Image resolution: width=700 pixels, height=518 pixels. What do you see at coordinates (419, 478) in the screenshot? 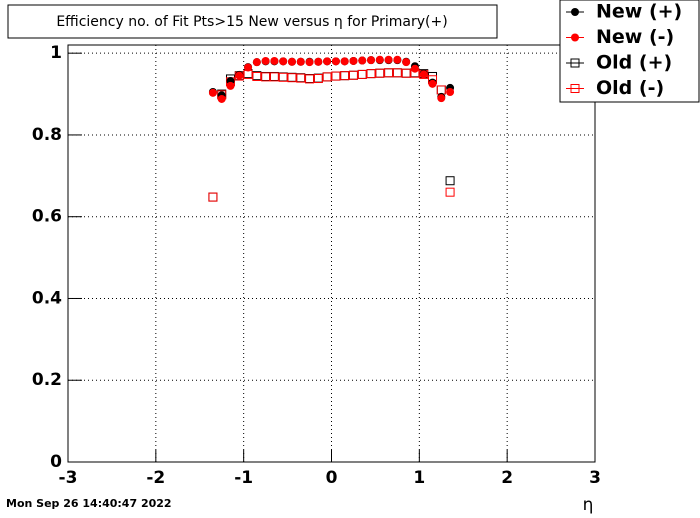
I see `x-tick-label: 1` at bounding box center [419, 478].